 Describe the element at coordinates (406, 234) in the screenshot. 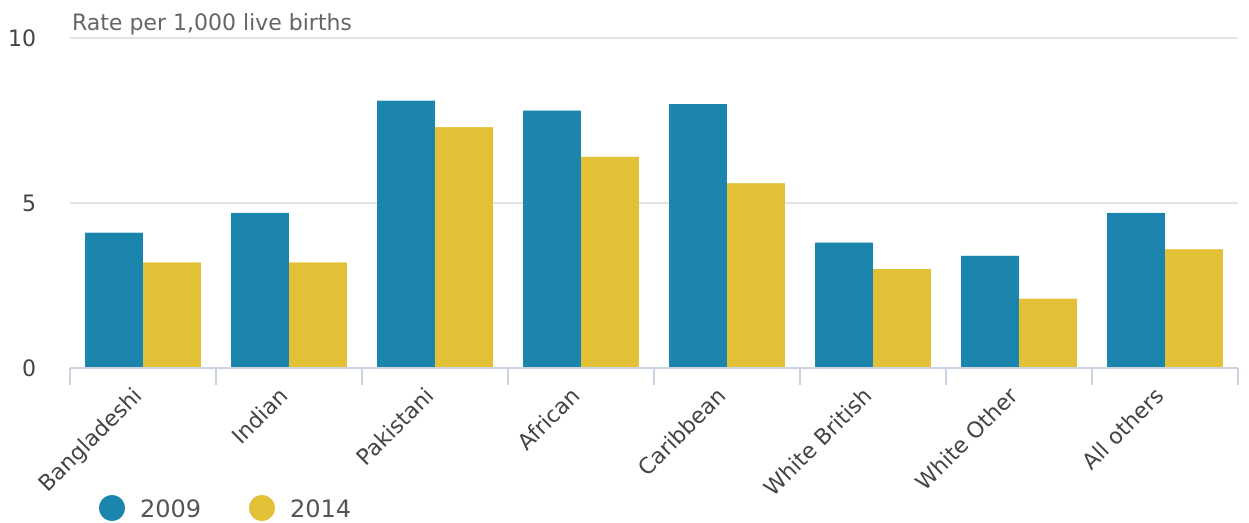

I see `bar-2009-pakistani` at that location.